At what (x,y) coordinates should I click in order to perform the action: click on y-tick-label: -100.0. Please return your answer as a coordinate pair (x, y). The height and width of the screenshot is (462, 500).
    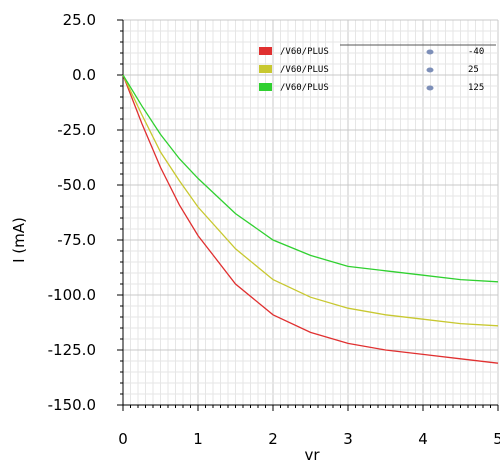
    Looking at the image, I should click on (72, 295).